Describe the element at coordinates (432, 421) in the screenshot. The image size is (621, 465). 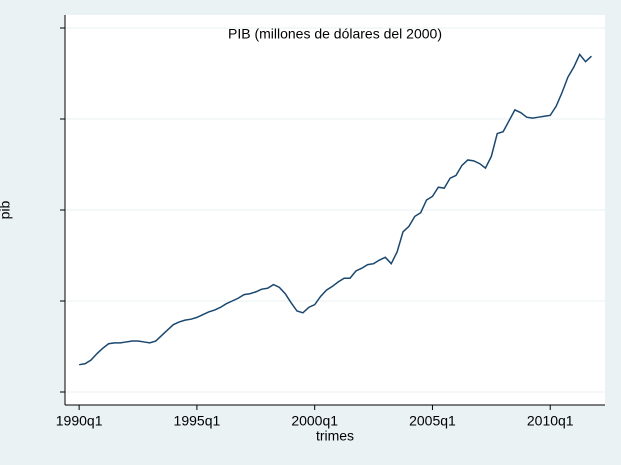
I see `x-tick-label: 2005q1` at that location.